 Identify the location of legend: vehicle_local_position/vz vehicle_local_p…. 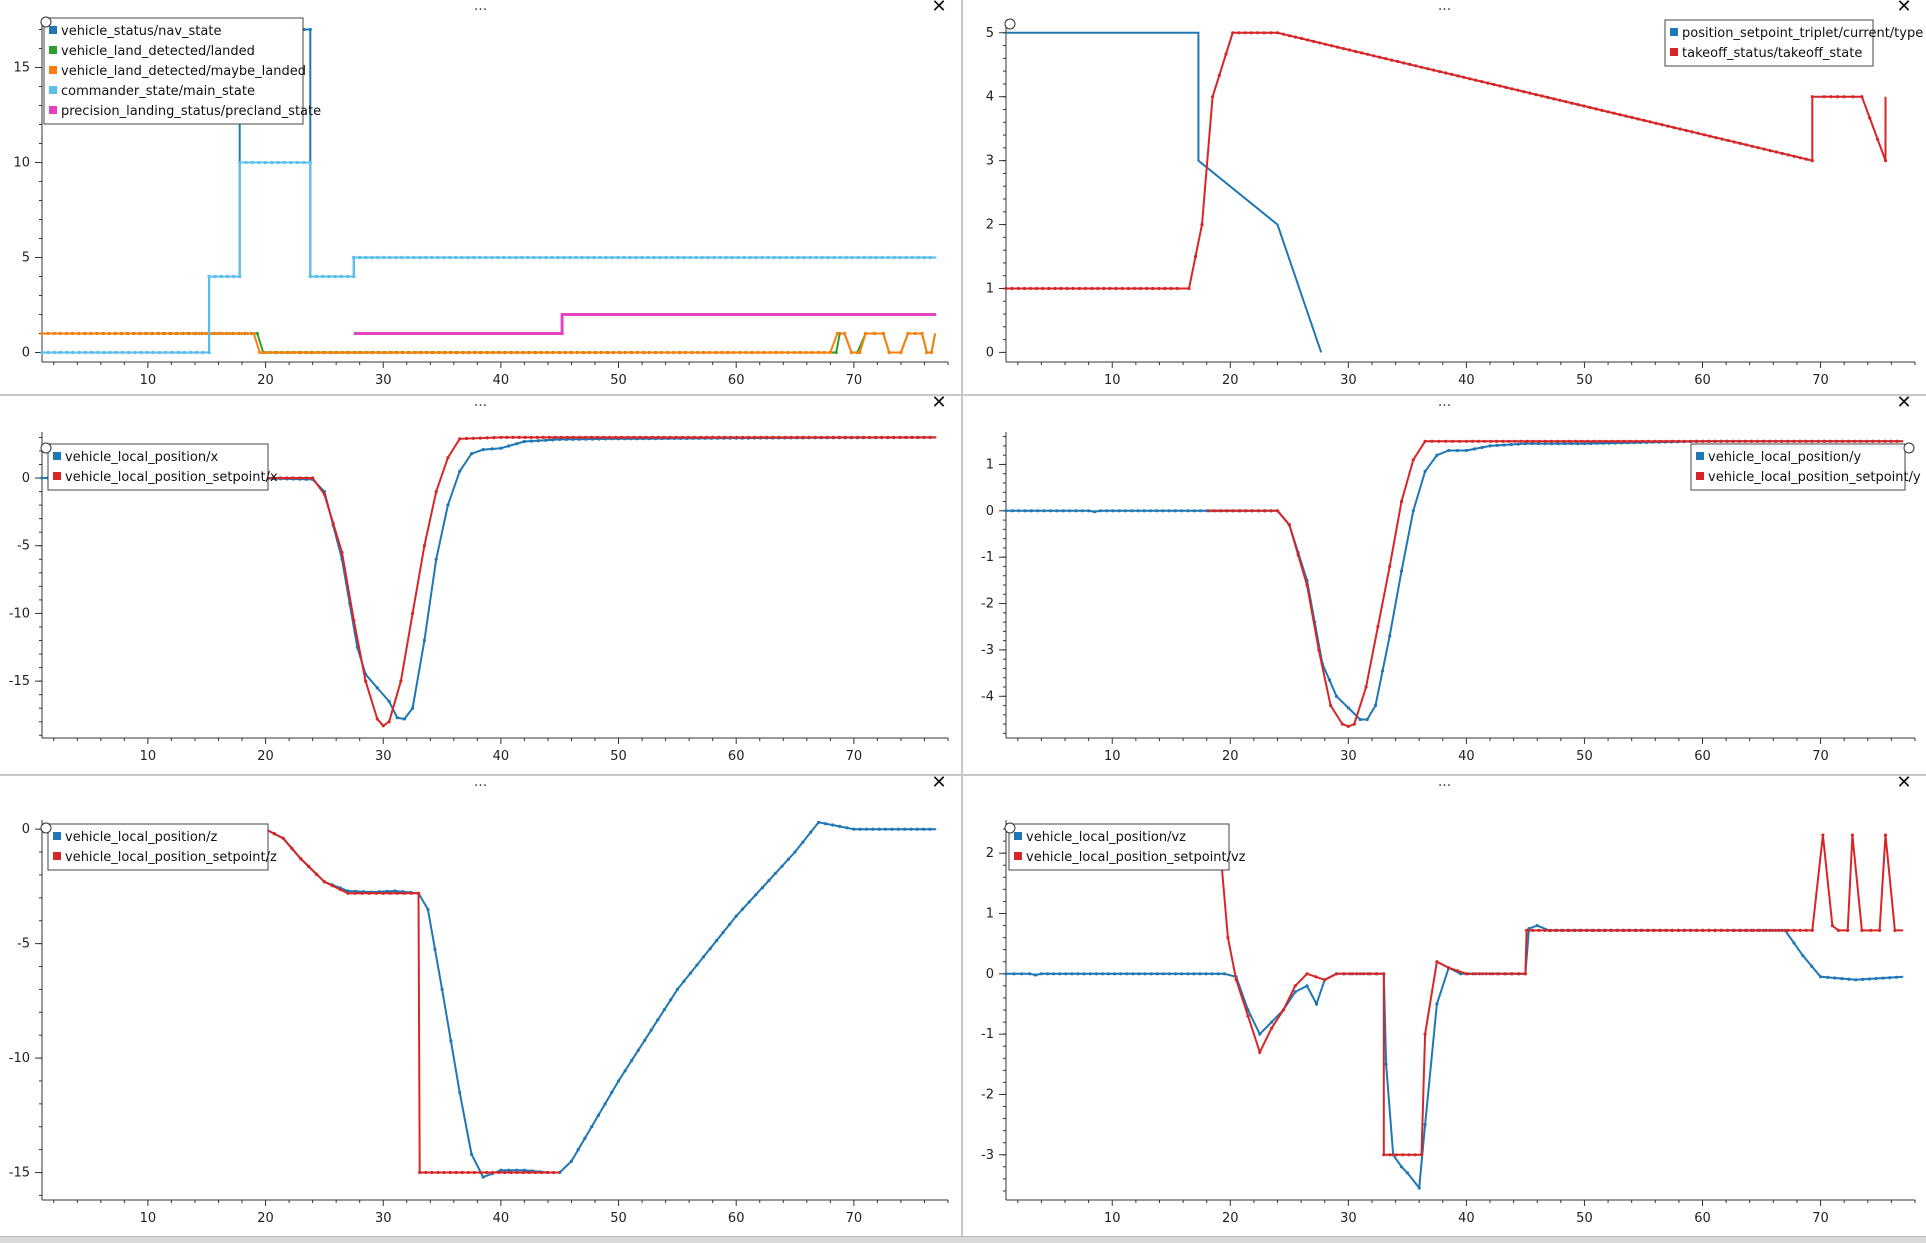
(1127, 847).